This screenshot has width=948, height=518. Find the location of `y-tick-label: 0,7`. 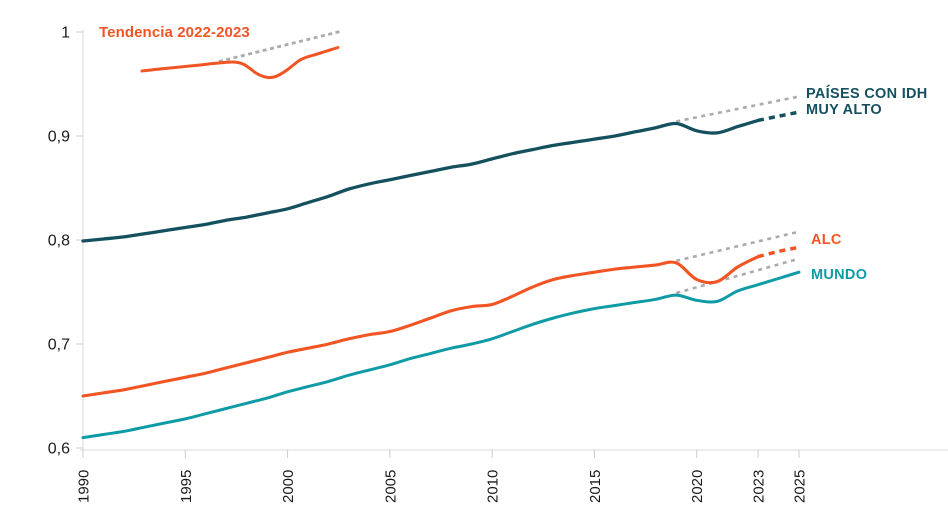

y-tick-label: 0,7 is located at coordinates (59, 345).